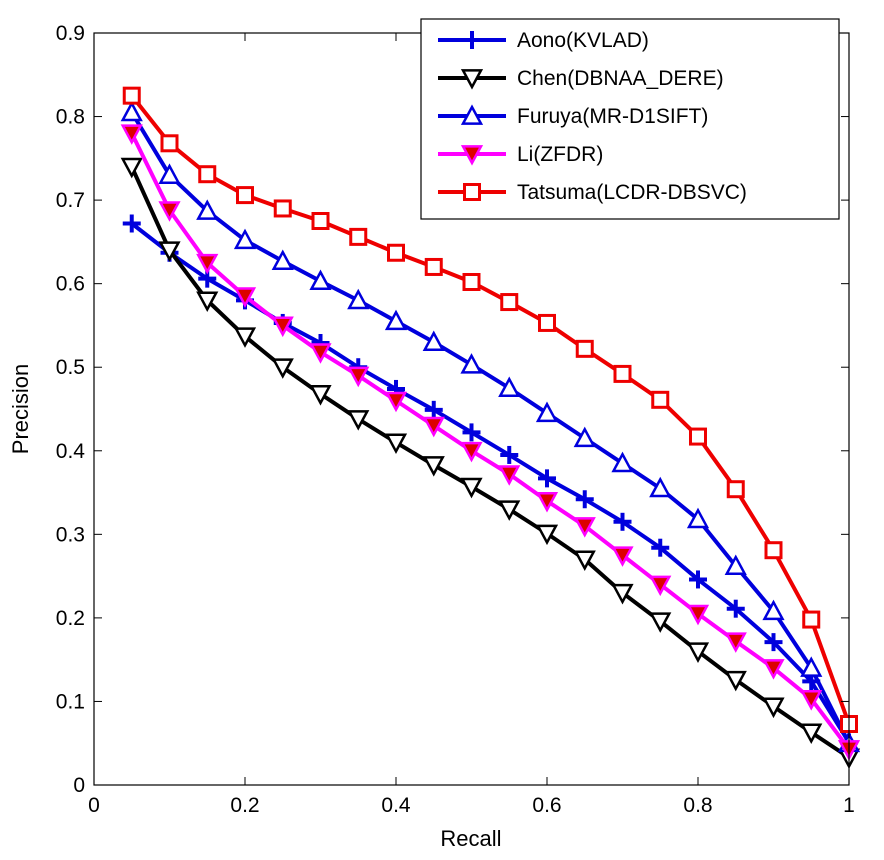 This screenshot has width=884, height=860. I want to click on legend-box, so click(630, 119).